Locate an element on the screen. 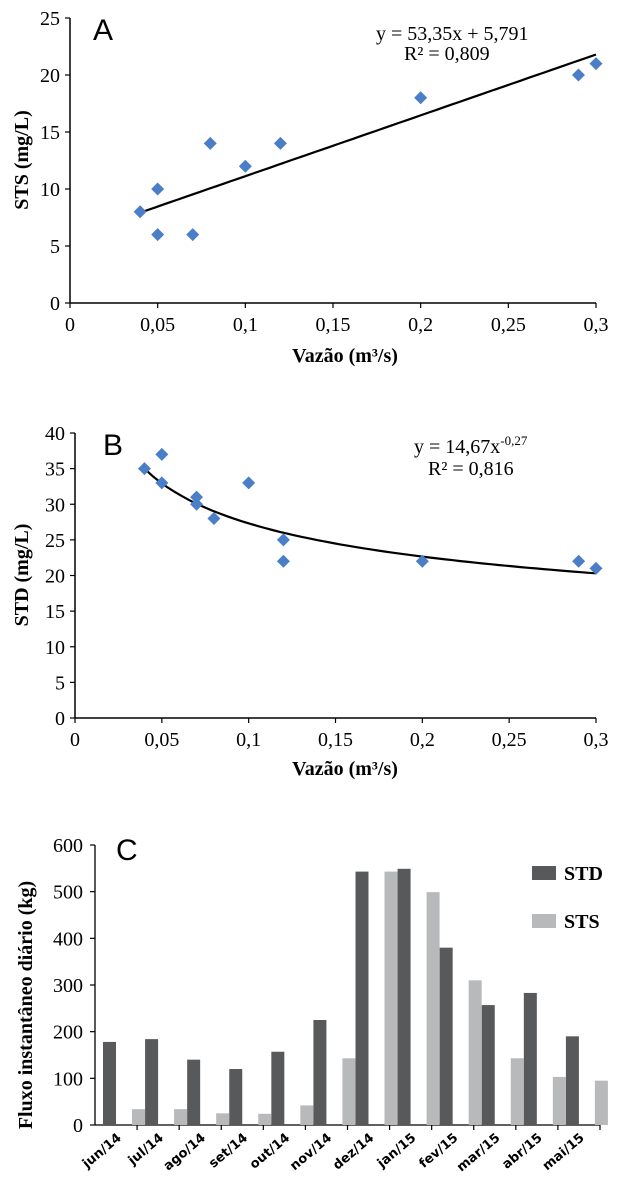 The height and width of the screenshot is (1202, 619). category-label: dez/14 is located at coordinates (353, 1152).